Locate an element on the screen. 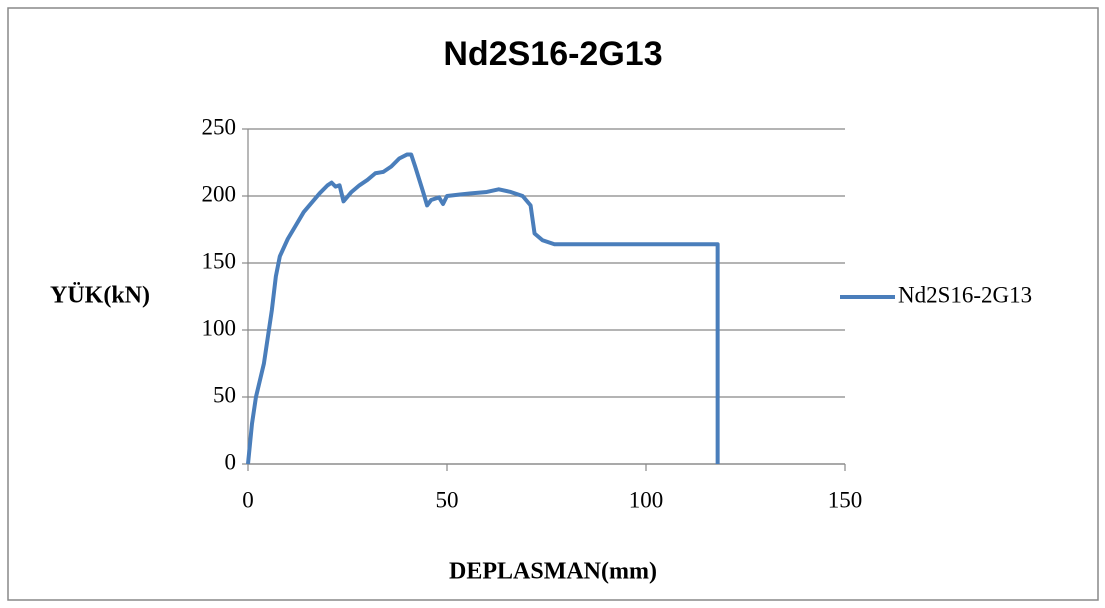 The image size is (1105, 608). x-tick-label: 150 is located at coordinates (845, 499).